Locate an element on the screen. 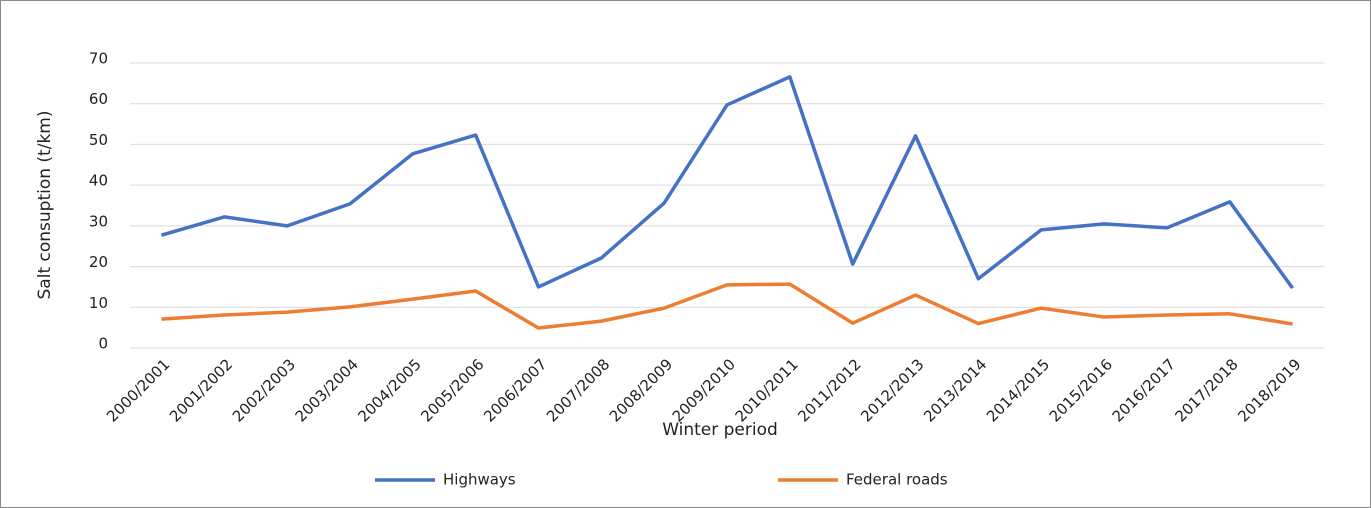  data-line is located at coordinates (727, 306).